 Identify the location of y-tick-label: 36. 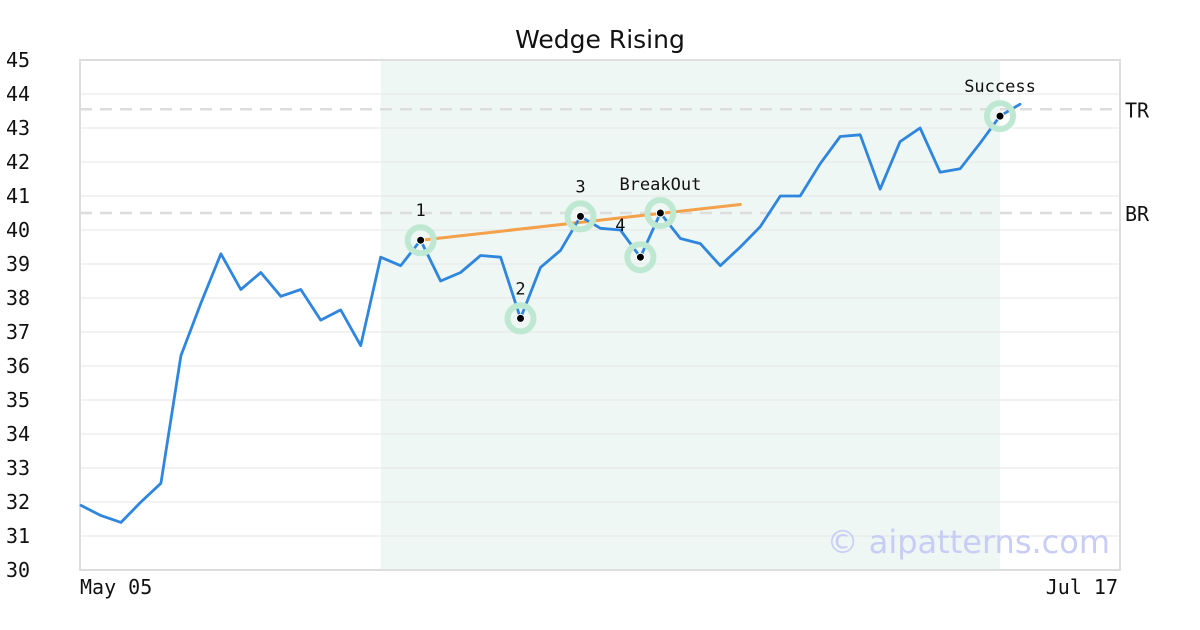
(18, 366).